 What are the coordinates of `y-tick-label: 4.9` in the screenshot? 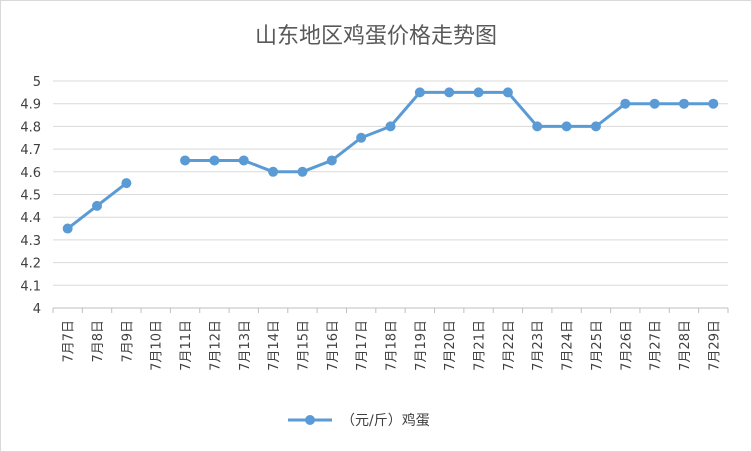 It's located at (30, 105).